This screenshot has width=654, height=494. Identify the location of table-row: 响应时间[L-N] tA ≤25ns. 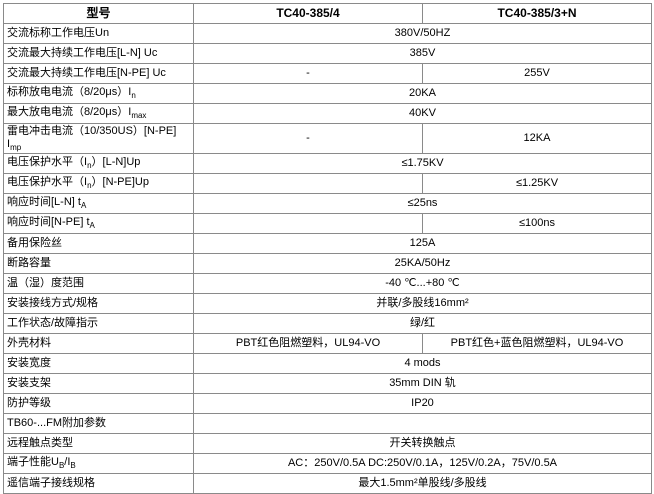
(327, 203).